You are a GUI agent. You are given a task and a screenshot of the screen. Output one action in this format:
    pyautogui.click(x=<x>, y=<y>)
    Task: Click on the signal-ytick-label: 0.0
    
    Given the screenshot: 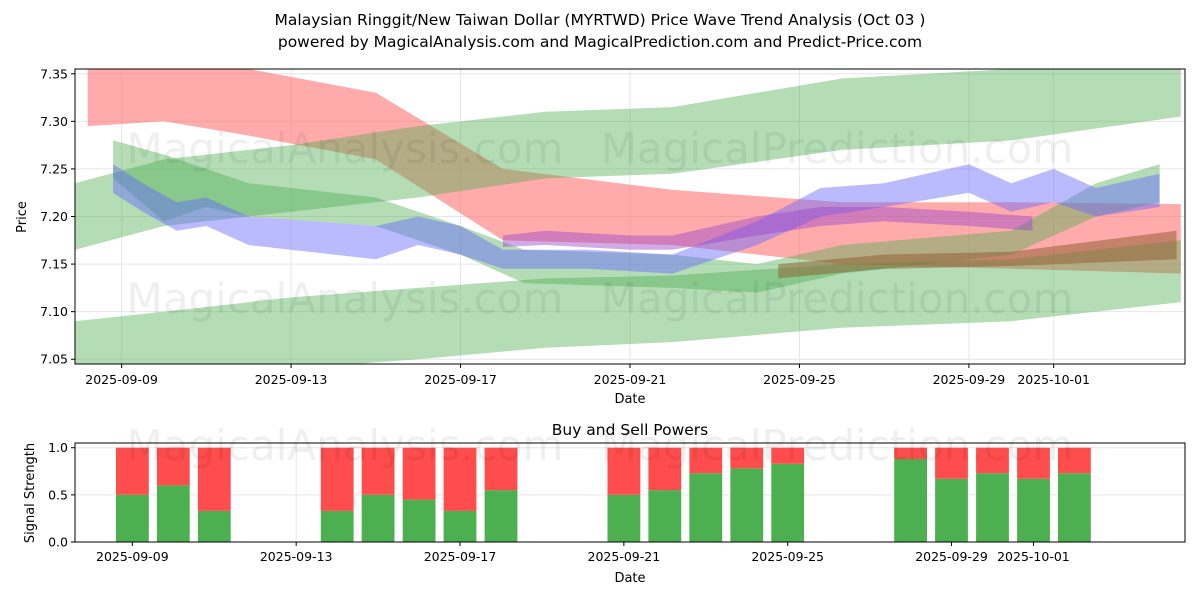 What is the action you would take?
    pyautogui.click(x=58, y=542)
    